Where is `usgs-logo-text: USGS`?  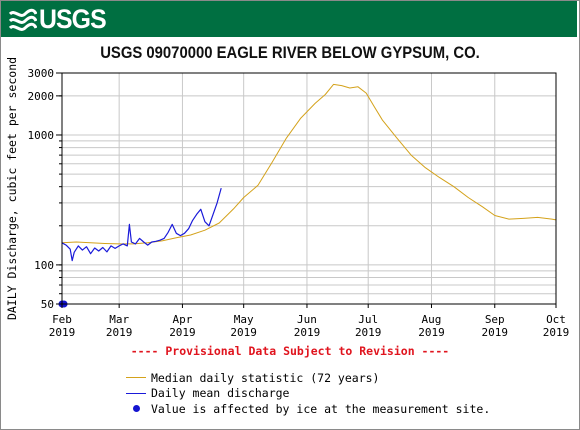
usgs-logo-text: USGS is located at coordinates (73, 18).